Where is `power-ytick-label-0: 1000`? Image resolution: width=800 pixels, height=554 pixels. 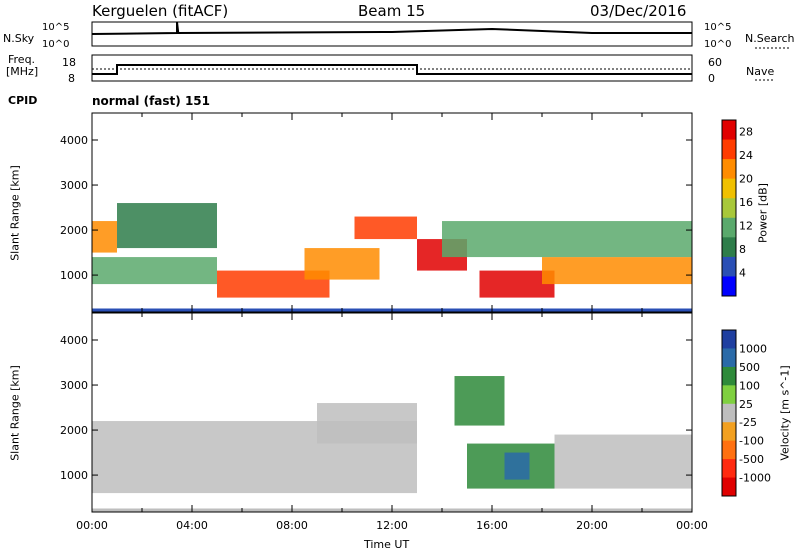
power-ytick-label-0: 1000 is located at coordinates (74, 275).